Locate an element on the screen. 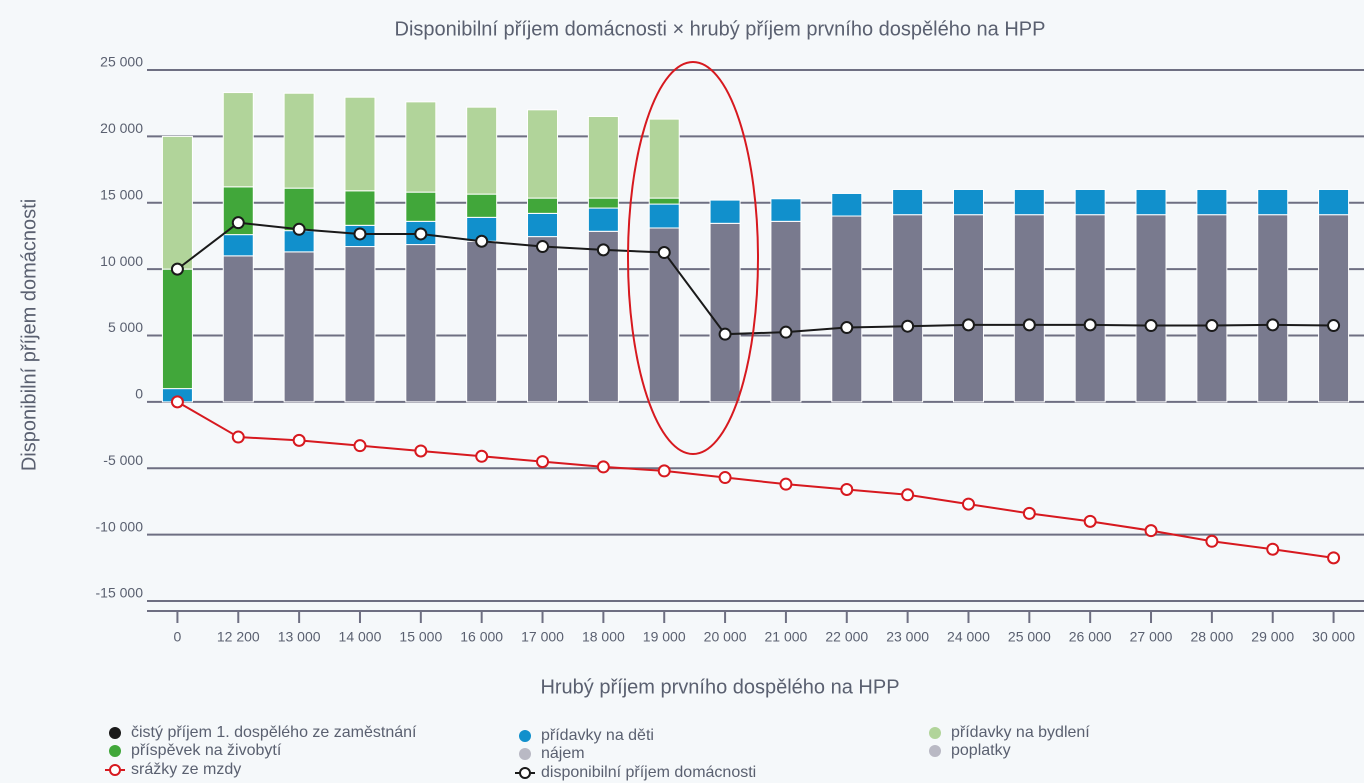 Image resolution: width=1364 pixels, height=783 pixels. y-tick-label: 15 000 is located at coordinates (121, 194).